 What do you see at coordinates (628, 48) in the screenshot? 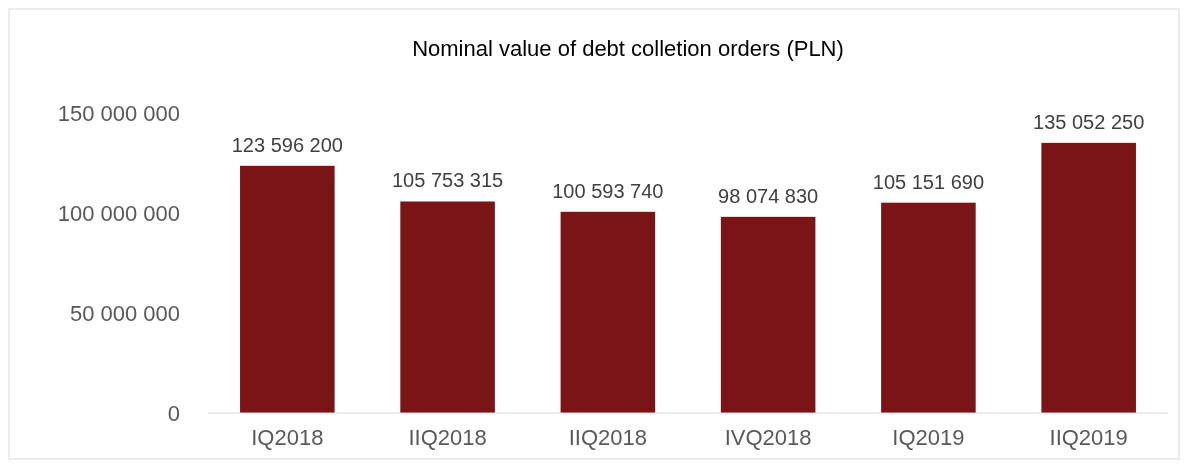
I see `chart-title: Nominal value of debt colletion orders (PLN)` at bounding box center [628, 48].